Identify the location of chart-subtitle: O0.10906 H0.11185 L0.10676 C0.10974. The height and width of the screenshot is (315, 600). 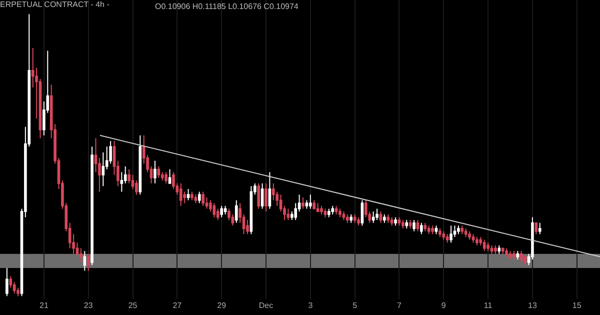
(227, 6).